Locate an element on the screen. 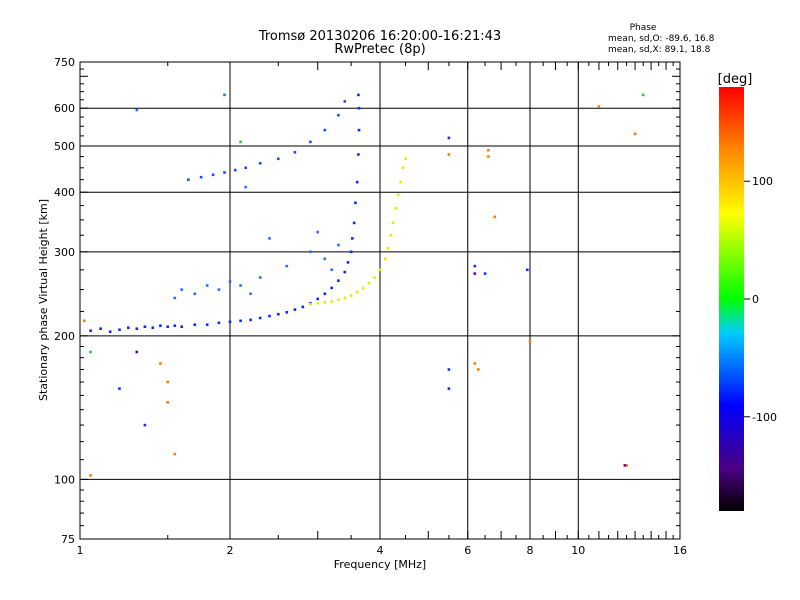  colorbar-tick-label: -100 is located at coordinates (764, 417).